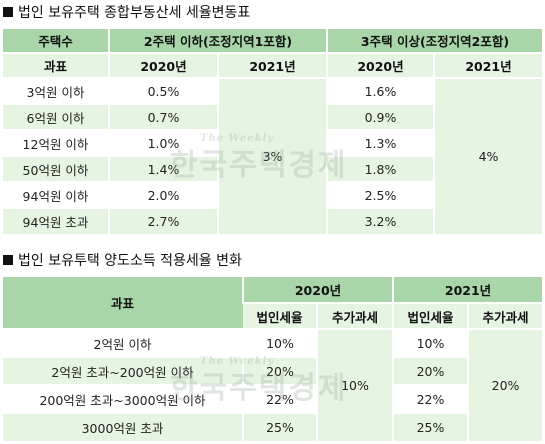 Image resolution: width=545 pixels, height=444 pixels. I want to click on table-row: 2억원 초과~200억원 이하 20% 20%, so click(273, 370).